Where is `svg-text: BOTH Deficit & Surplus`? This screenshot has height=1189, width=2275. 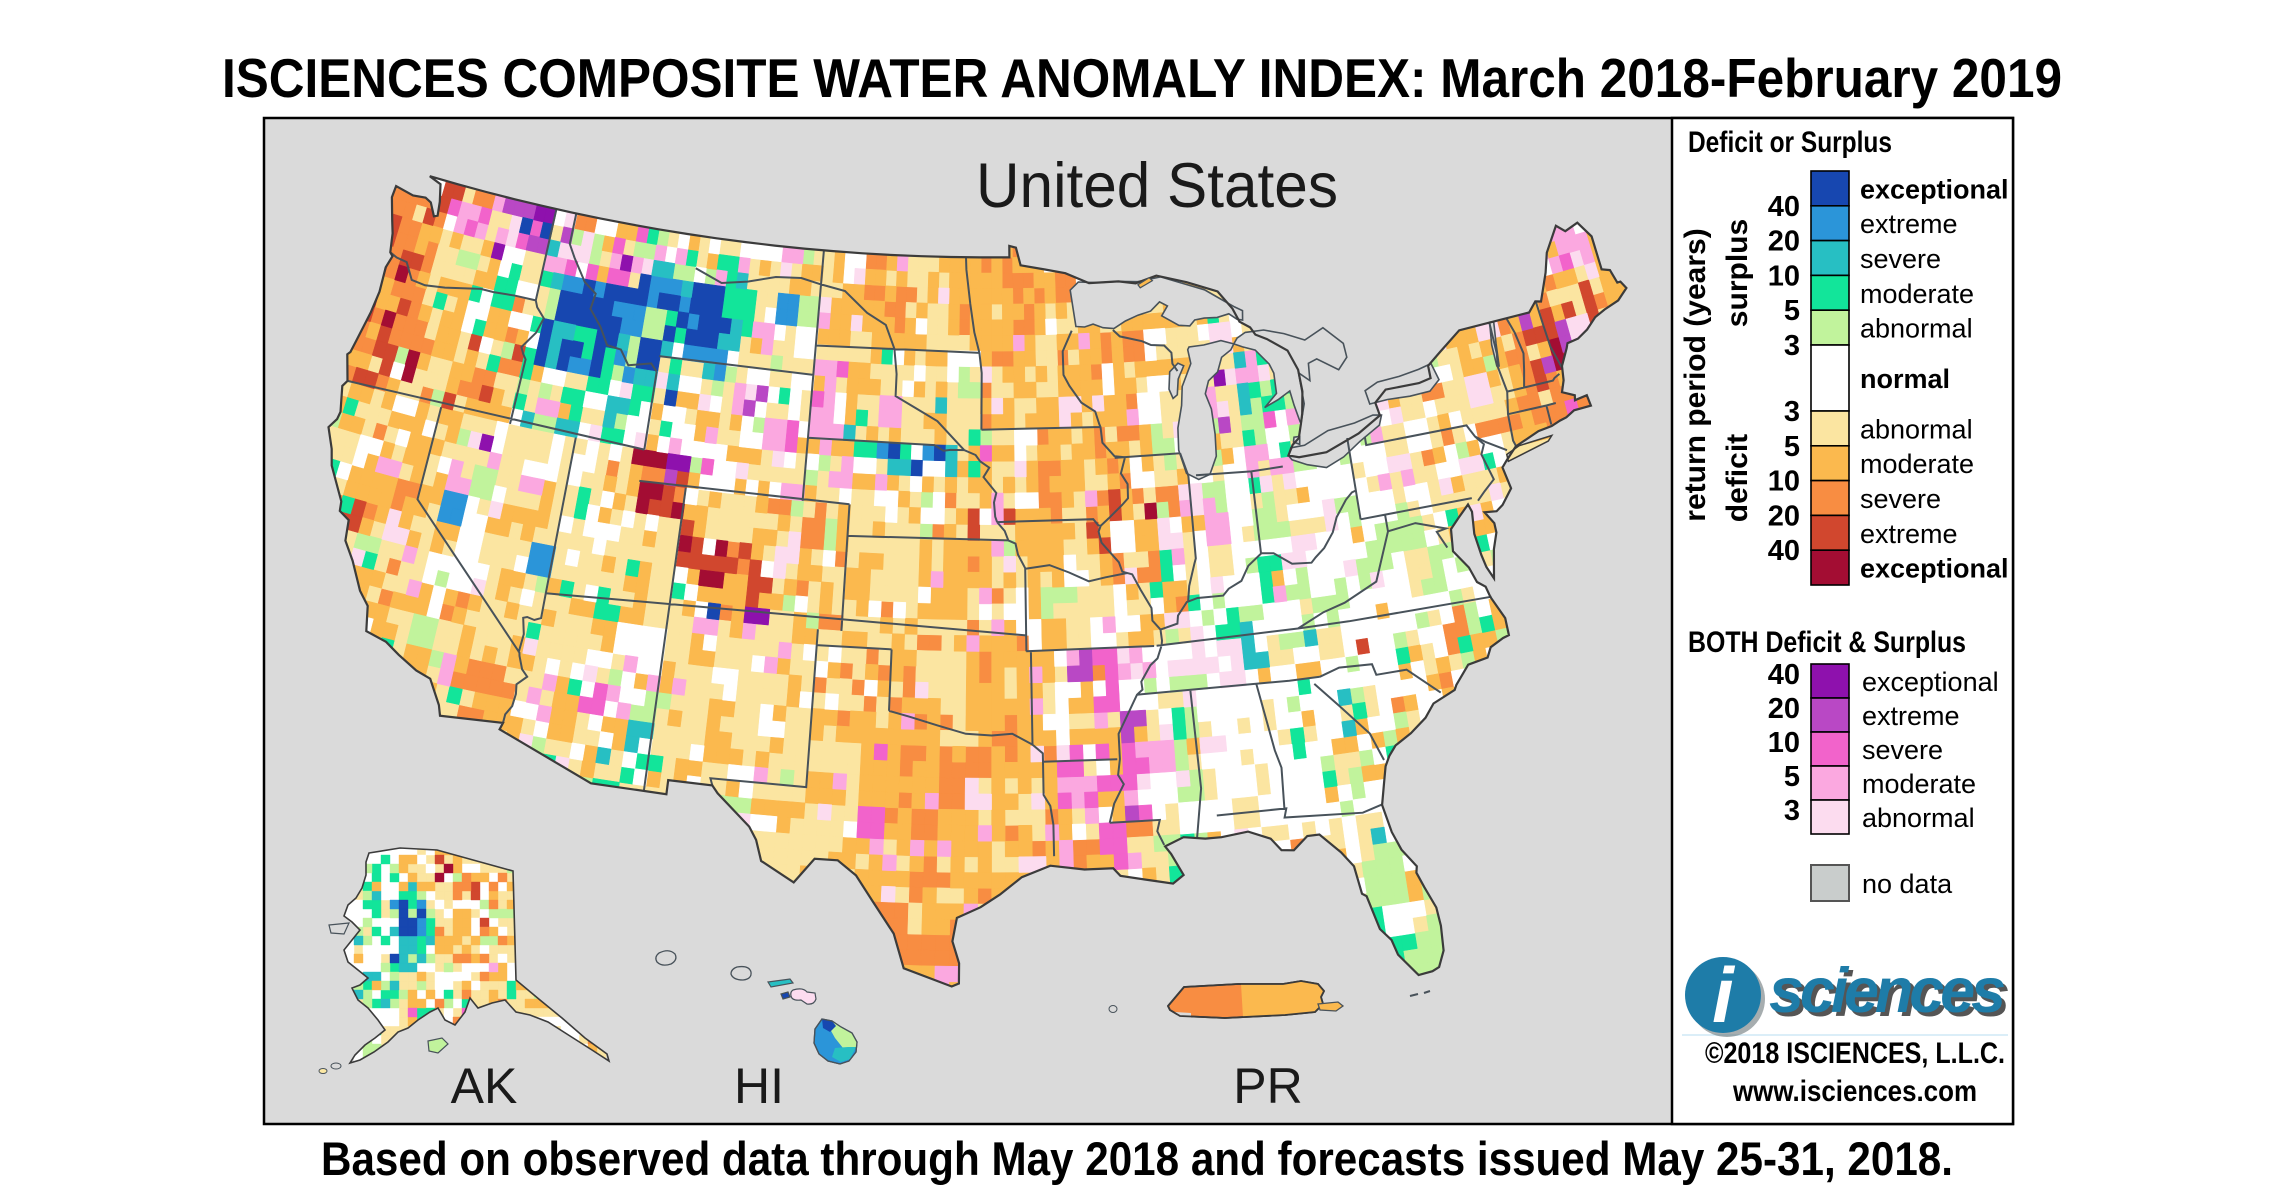 svg-text: BOTH Deficit & Surplus is located at coordinates (1827, 642).